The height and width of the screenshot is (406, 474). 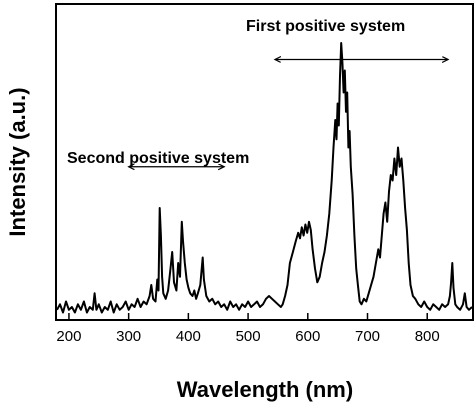 I want to click on x-tick-label: 200, so click(x=68, y=336).